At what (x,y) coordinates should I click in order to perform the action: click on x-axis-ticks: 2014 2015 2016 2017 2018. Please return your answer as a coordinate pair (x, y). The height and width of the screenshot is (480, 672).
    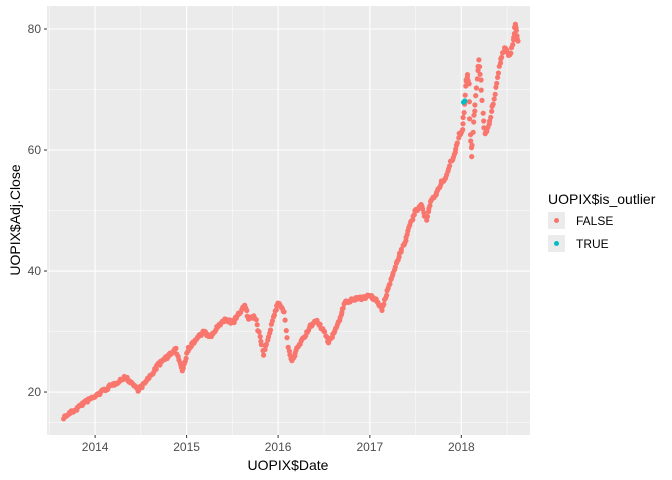
    Looking at the image, I should click on (278, 444).